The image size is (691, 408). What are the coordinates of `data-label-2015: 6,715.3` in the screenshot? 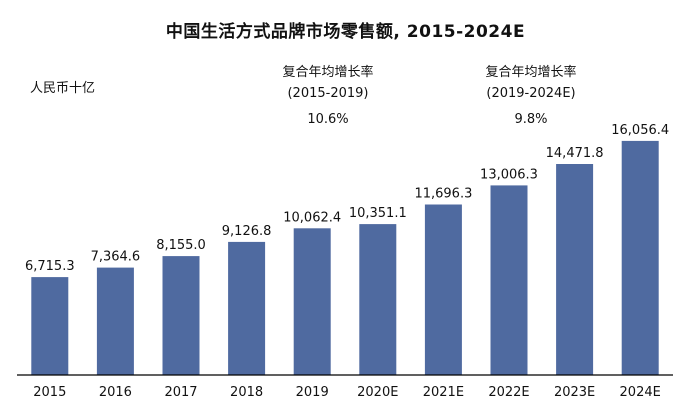 It's located at (50, 266).